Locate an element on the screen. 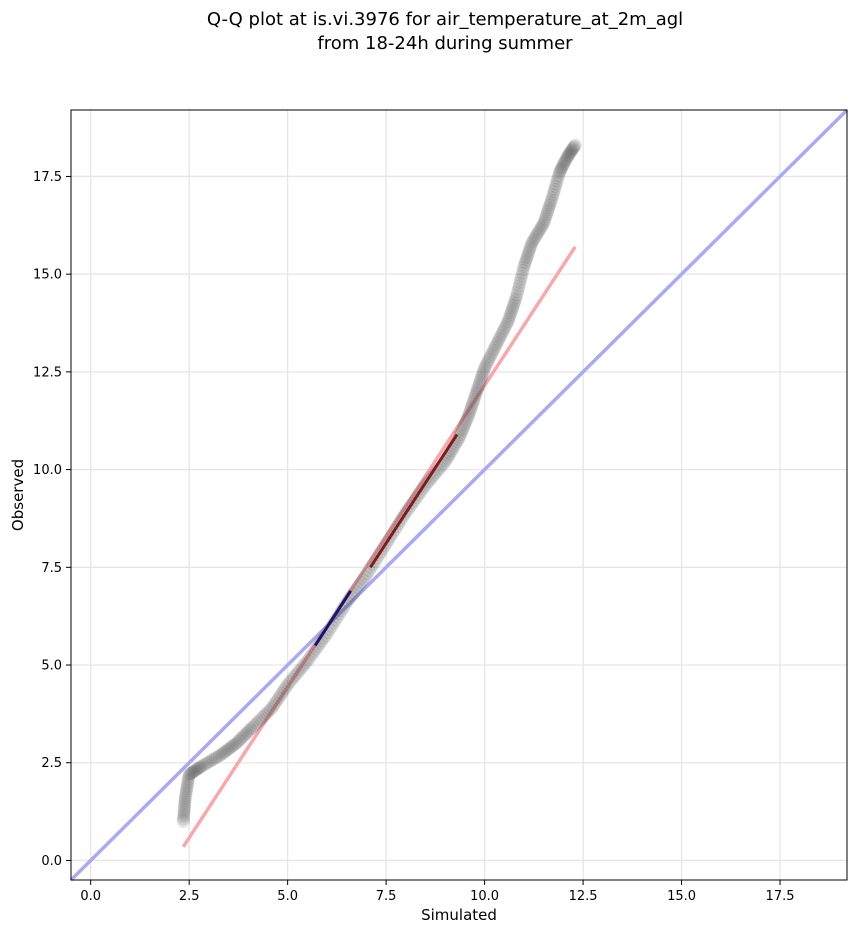 This screenshot has width=856, height=934. x-tick-label: 0.0 is located at coordinates (90, 896).